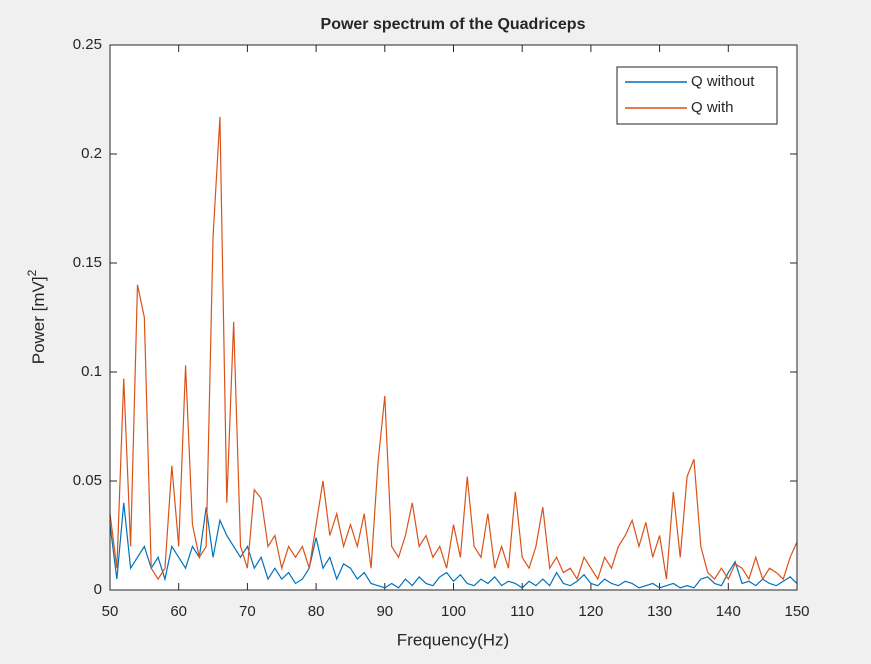 This screenshot has height=664, width=871. What do you see at coordinates (87, 44) in the screenshot?
I see `y-tick-label: 0.25` at bounding box center [87, 44].